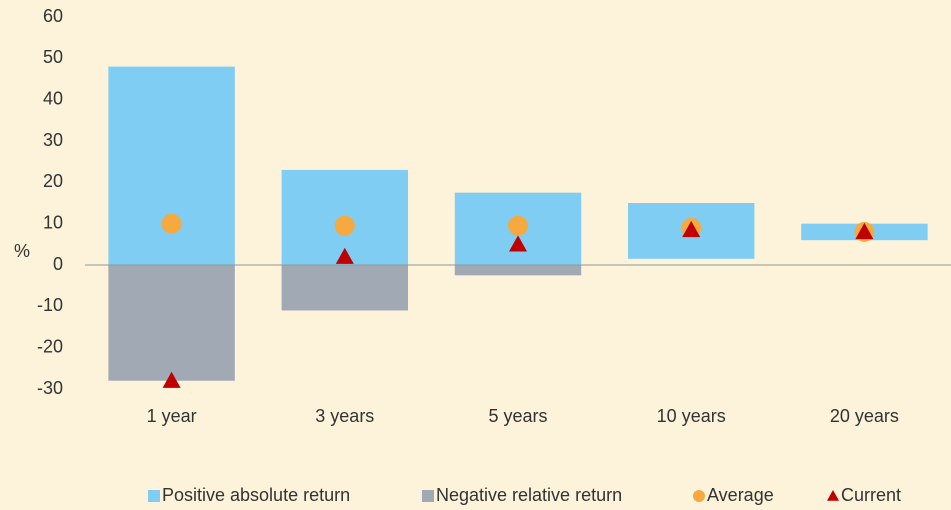  Describe the element at coordinates (172, 416) in the screenshot. I see `x-tick-label: 1 year` at that location.